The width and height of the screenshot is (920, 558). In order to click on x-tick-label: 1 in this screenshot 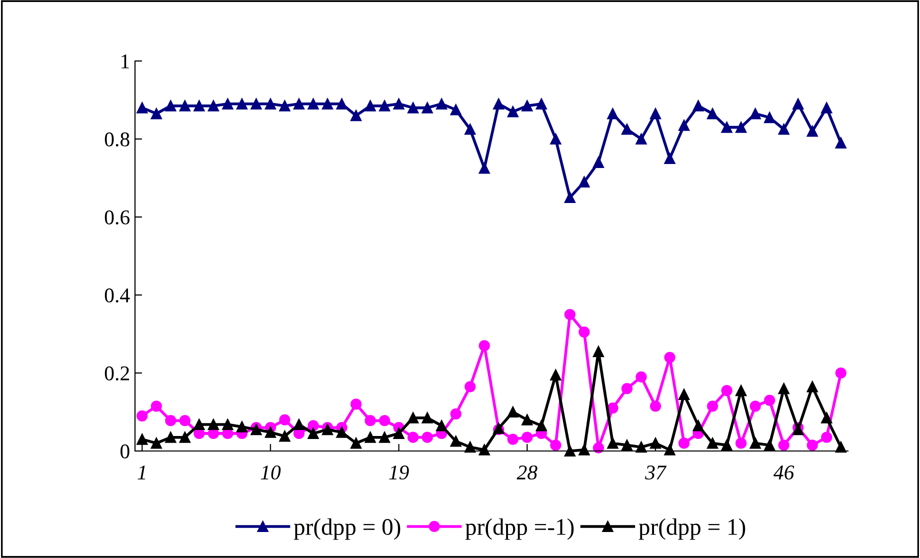, I will do `click(142, 473)`.